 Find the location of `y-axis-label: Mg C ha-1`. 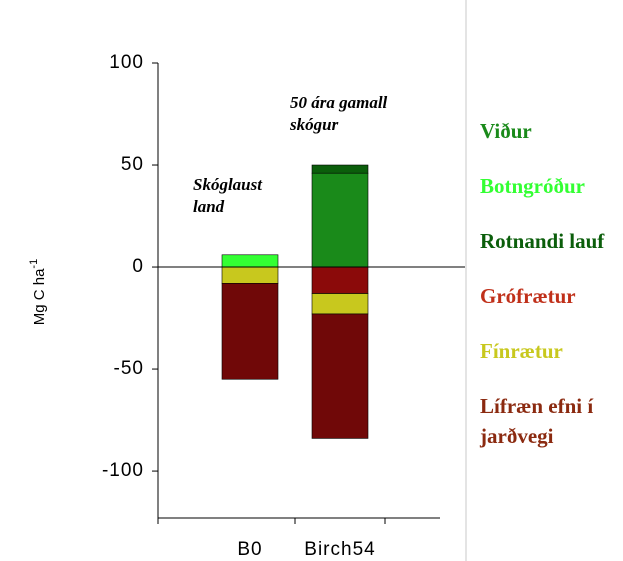

y-axis-label: Mg C ha-1 is located at coordinates (38, 292).